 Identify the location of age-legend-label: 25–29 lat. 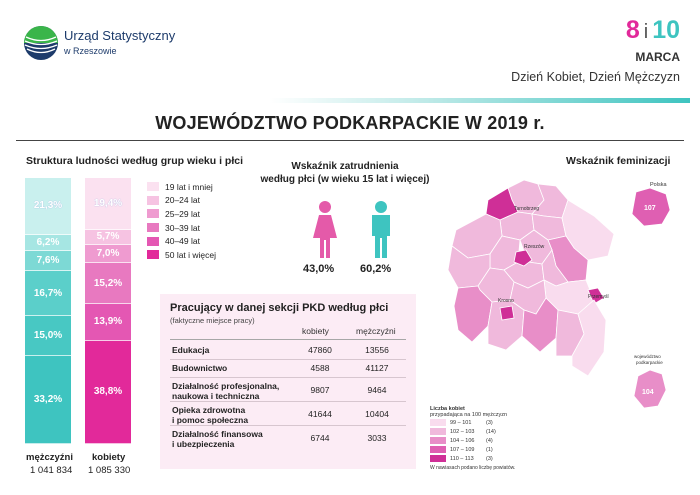
(182, 213).